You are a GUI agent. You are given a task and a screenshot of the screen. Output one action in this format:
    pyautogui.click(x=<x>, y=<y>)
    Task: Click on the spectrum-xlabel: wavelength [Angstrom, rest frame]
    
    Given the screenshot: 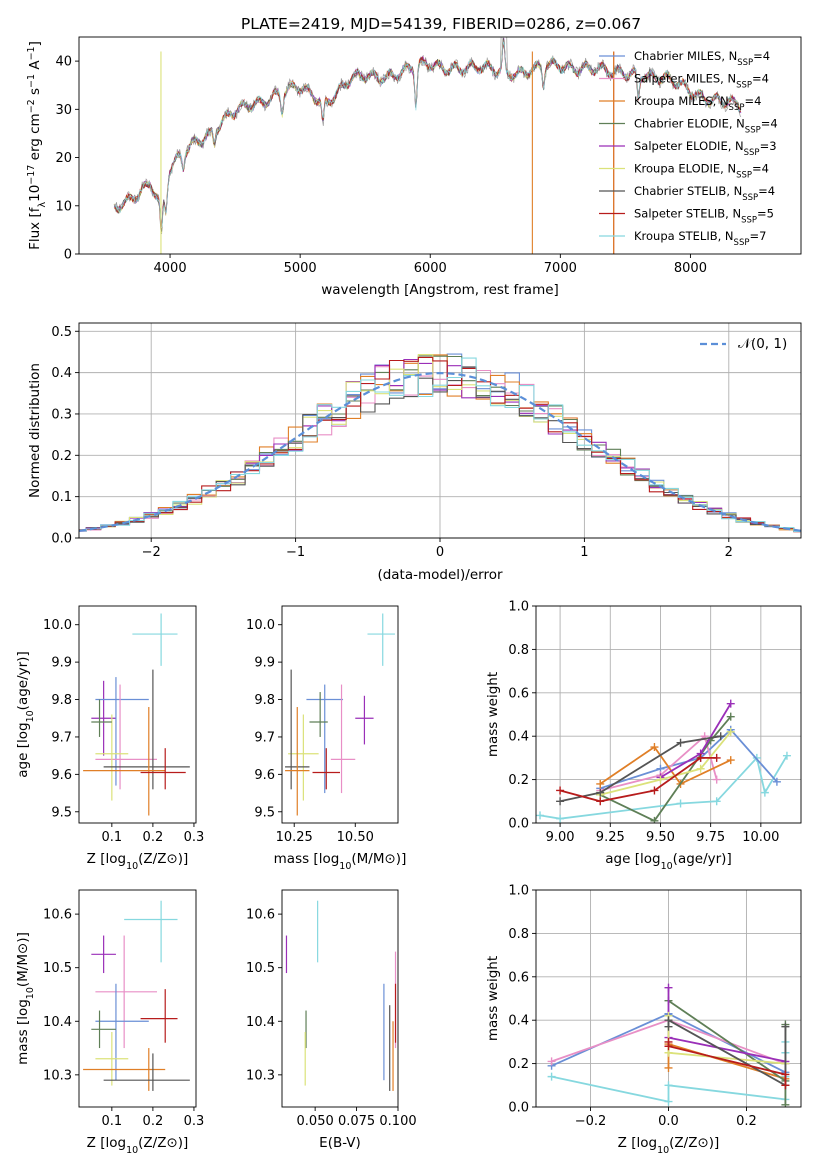 What is the action you would take?
    pyautogui.click(x=440, y=290)
    